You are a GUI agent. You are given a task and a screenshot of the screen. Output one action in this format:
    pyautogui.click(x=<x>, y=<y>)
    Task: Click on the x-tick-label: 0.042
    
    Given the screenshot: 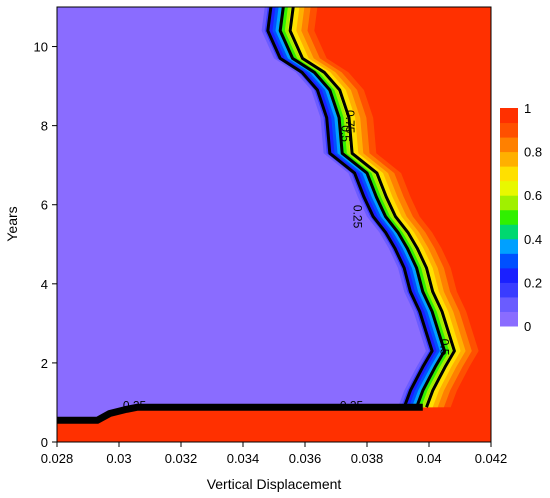 What is the action you would take?
    pyautogui.click(x=491, y=458)
    